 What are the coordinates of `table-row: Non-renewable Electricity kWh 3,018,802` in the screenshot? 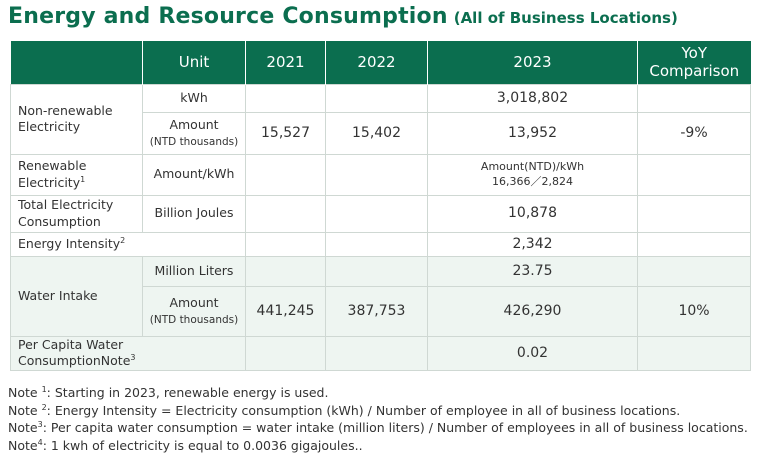 It's located at (380, 119).